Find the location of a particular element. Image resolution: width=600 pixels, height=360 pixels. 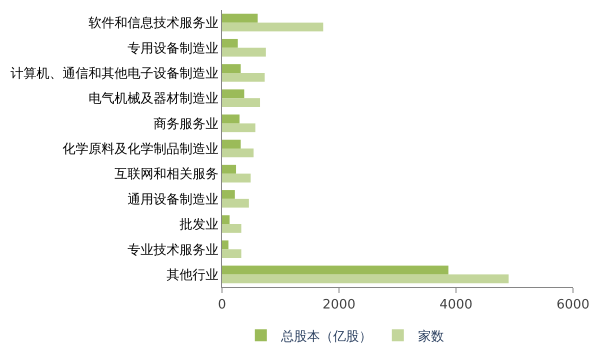

legend-label: 总股本（亿股） is located at coordinates (326, 336).